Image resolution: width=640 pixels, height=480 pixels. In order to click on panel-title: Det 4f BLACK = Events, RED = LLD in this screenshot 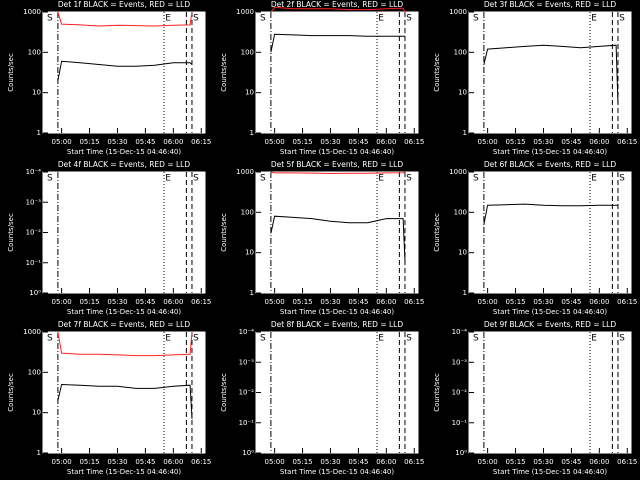, I will do `click(124, 164)`.